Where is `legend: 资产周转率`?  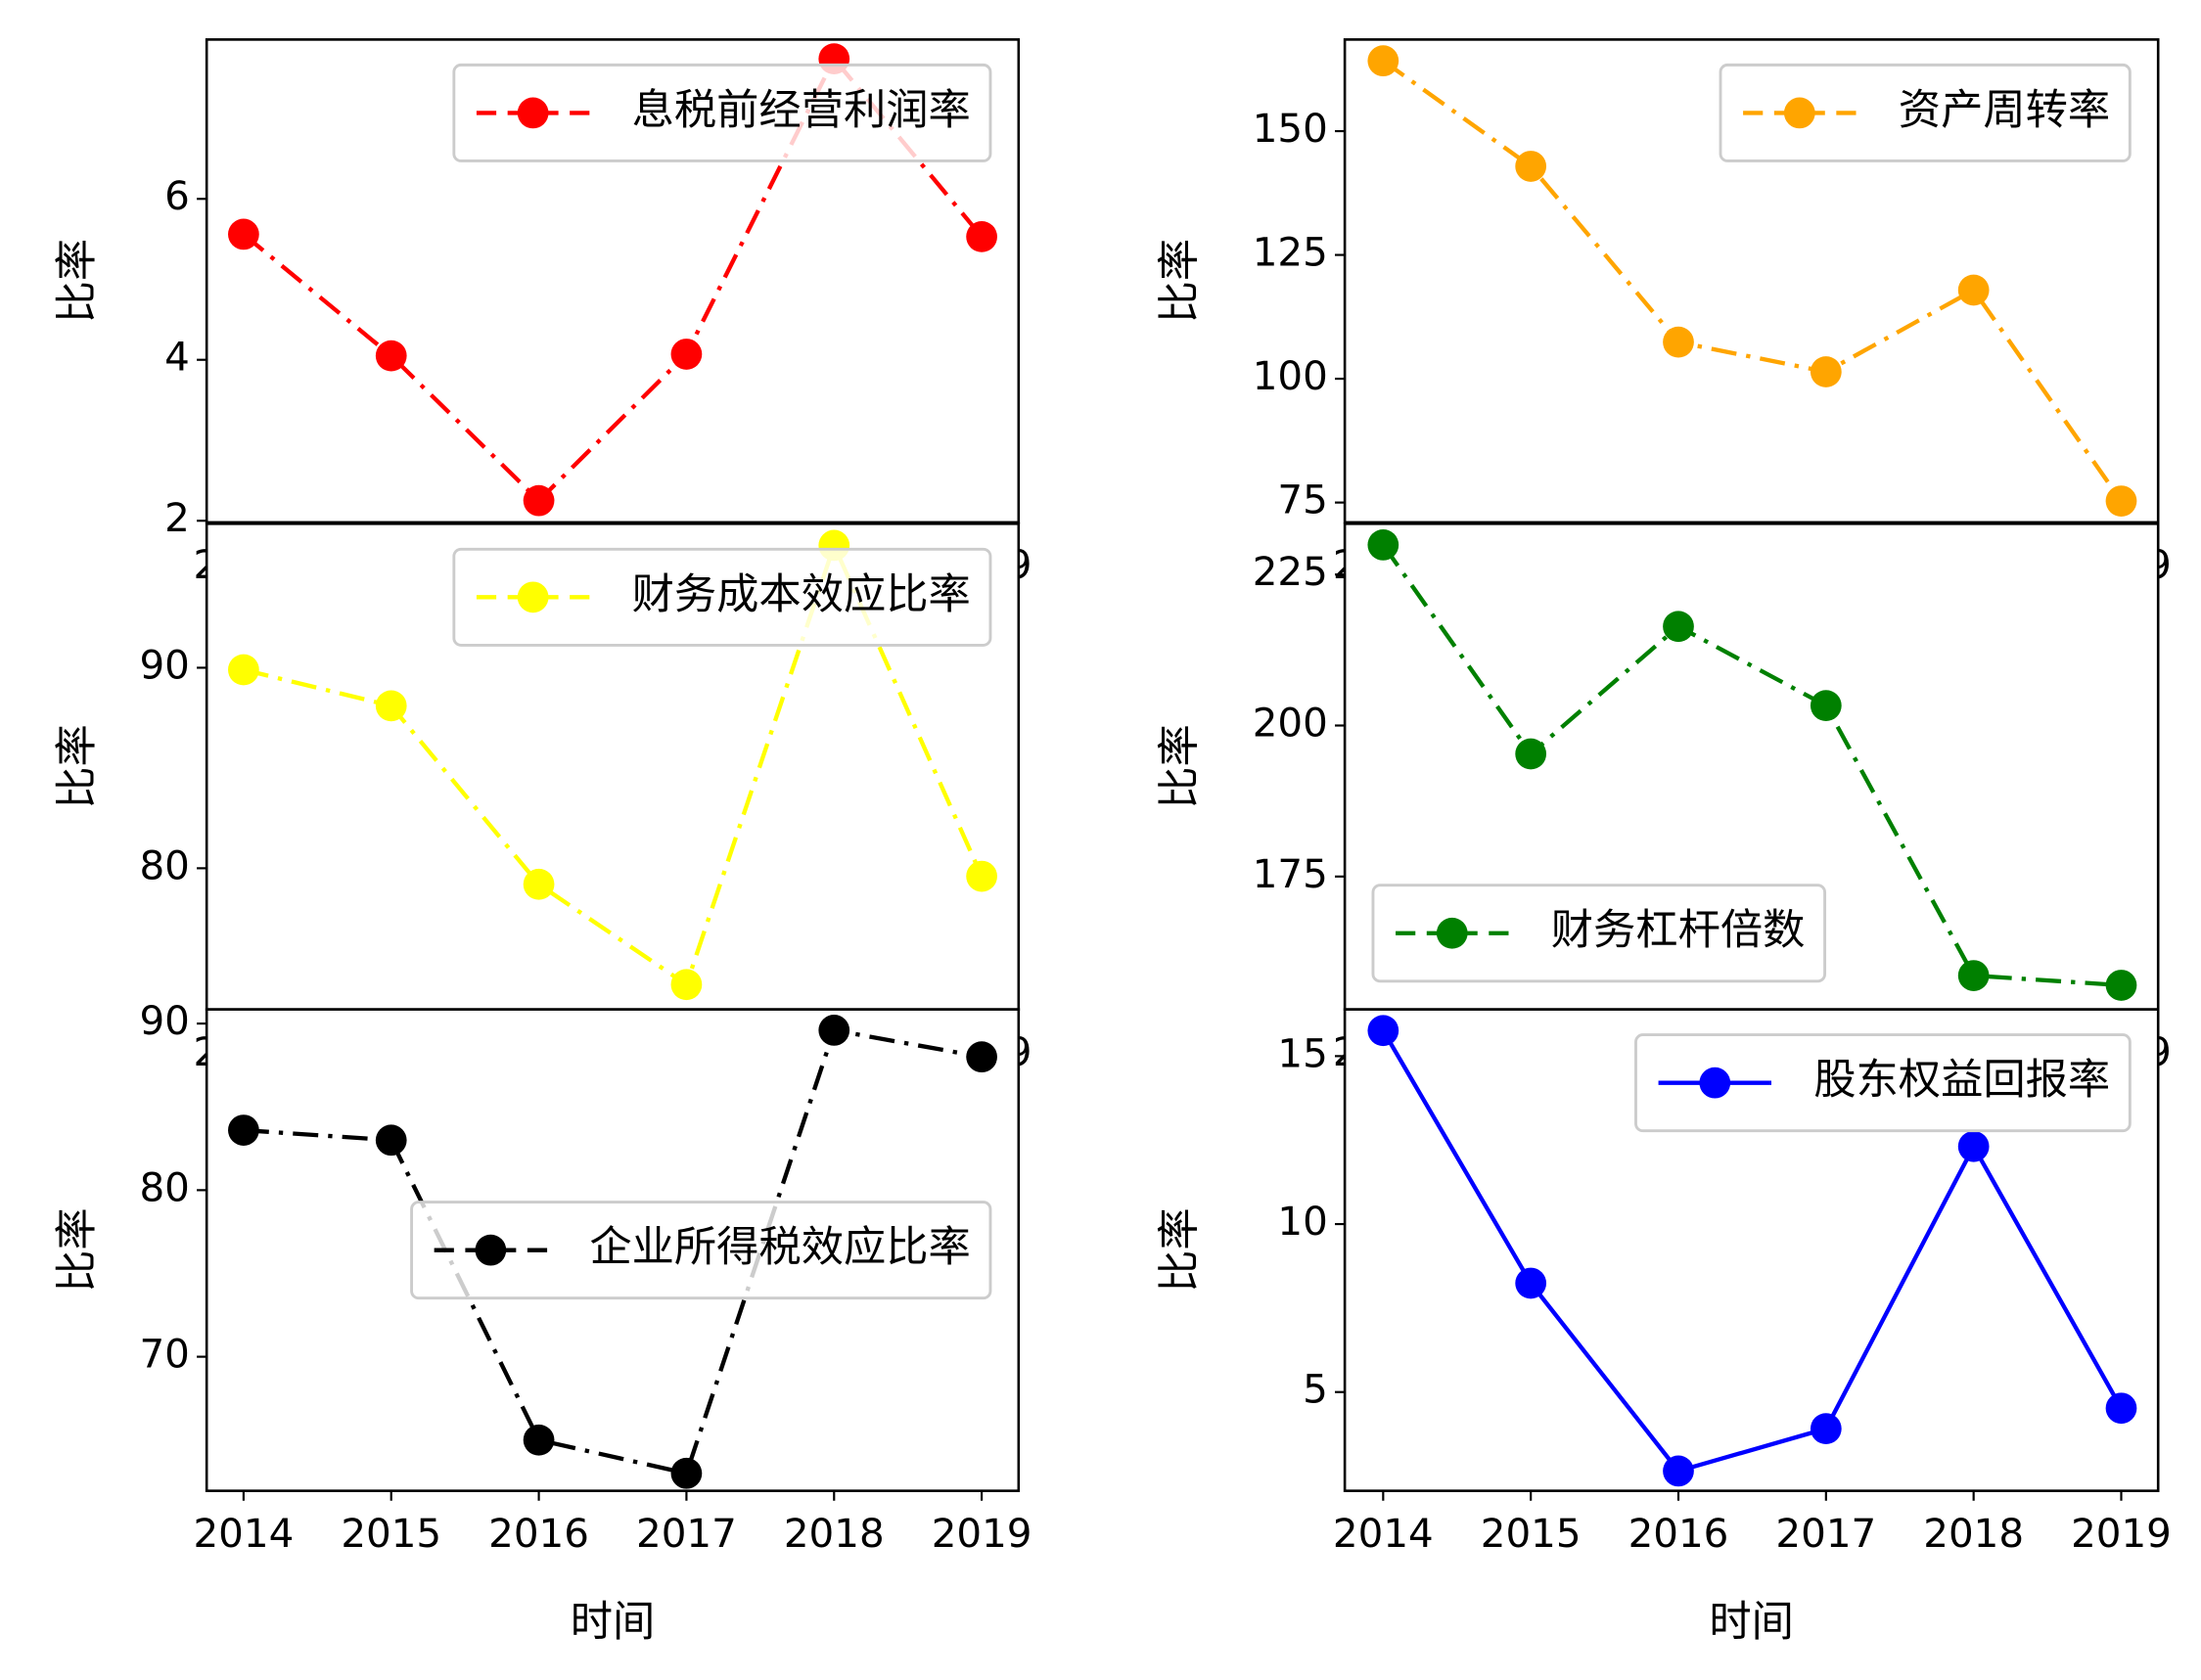
legend: 资产周转率 is located at coordinates (1925, 112).